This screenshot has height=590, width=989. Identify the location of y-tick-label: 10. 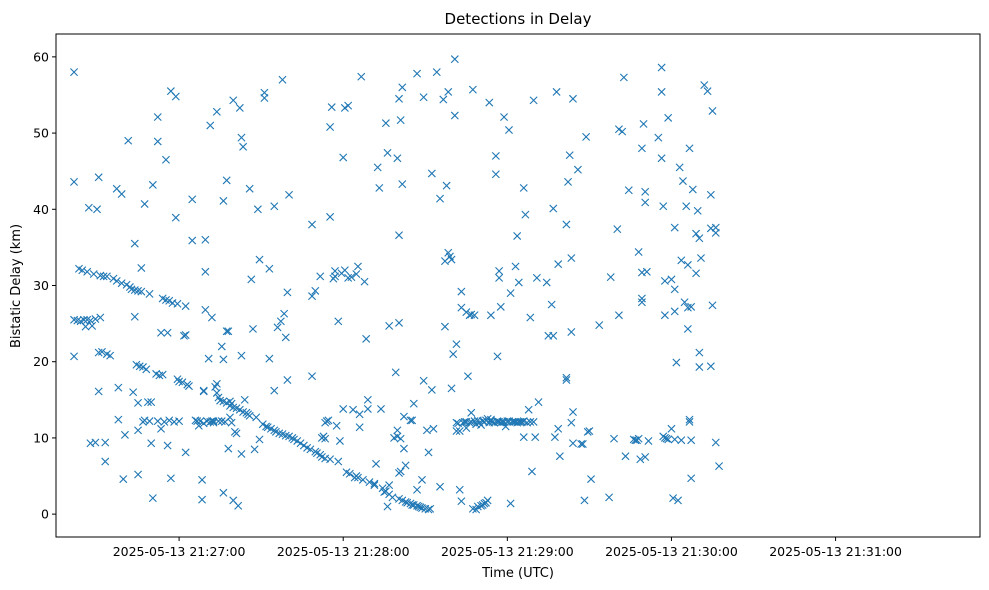
(41, 437).